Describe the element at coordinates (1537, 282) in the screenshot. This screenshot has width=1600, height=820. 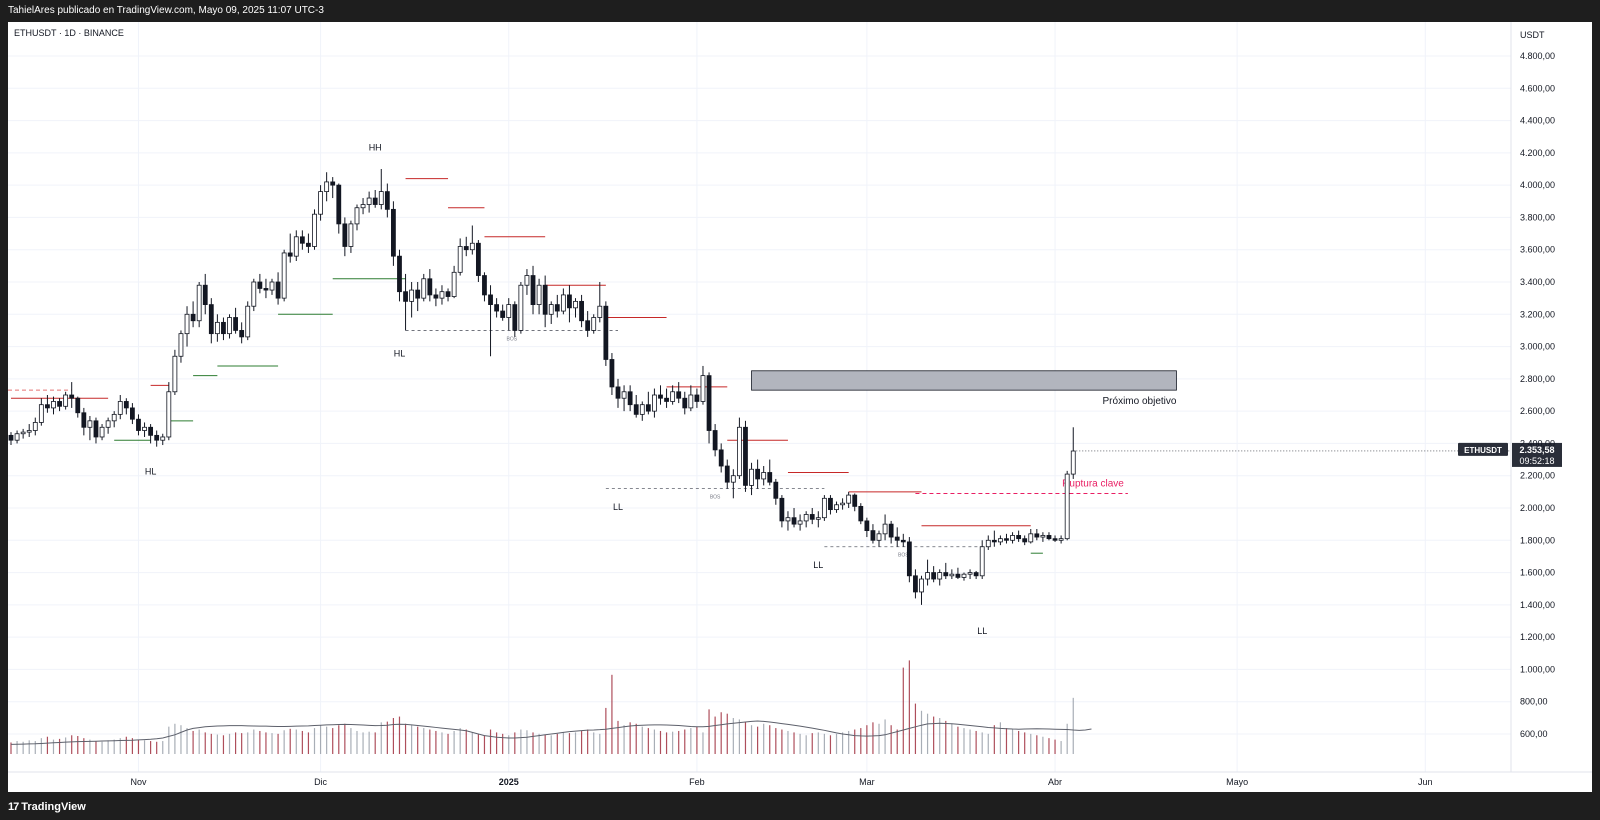
I see `price-tick-label: 3.400,00` at that location.